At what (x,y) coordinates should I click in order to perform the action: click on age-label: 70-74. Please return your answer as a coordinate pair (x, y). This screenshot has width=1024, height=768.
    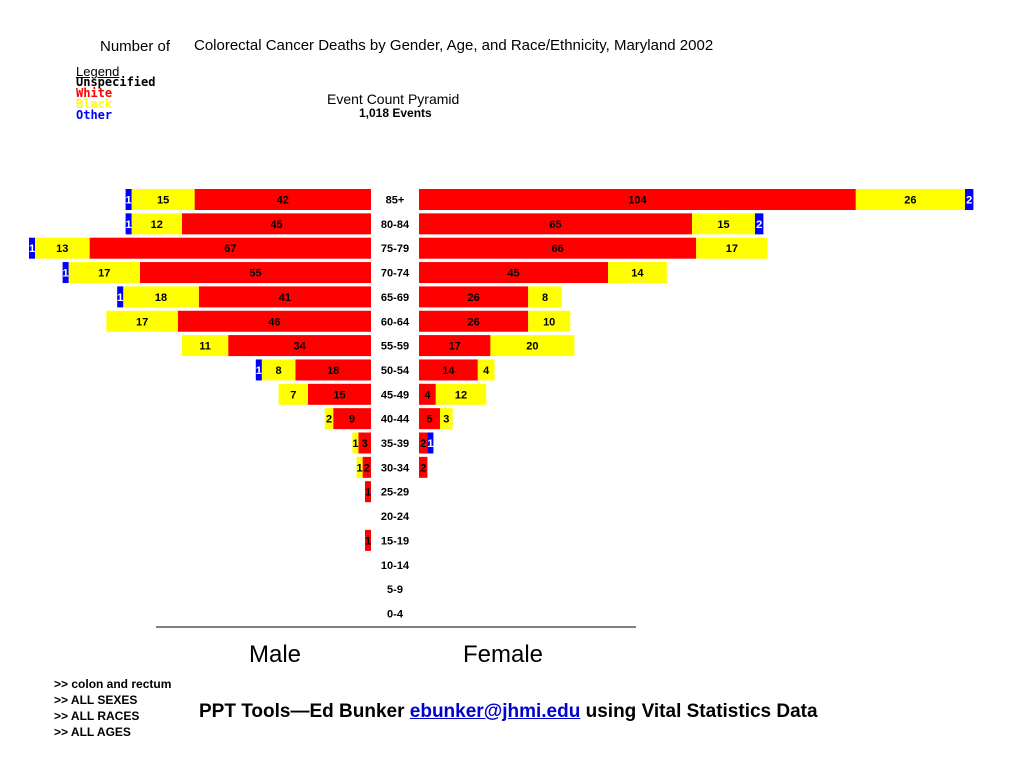
    Looking at the image, I should click on (395, 274).